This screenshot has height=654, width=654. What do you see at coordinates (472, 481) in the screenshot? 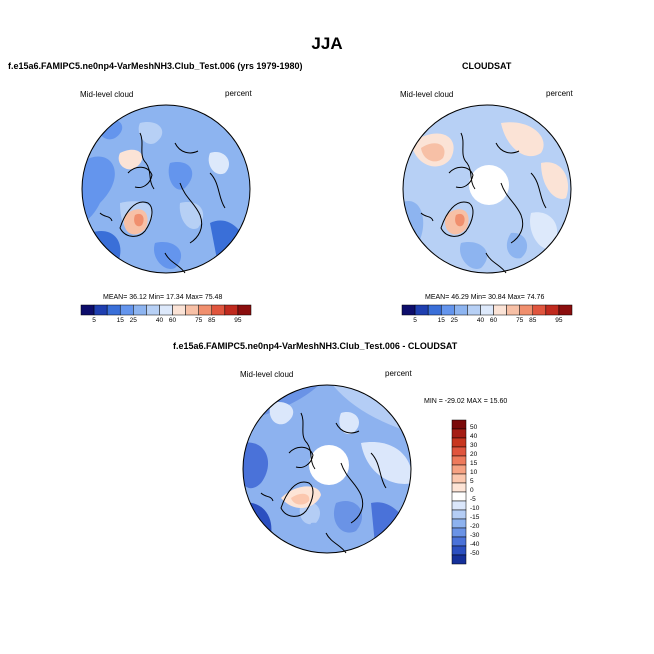
I see `diff-colorbar-tick-label: 5` at bounding box center [472, 481].